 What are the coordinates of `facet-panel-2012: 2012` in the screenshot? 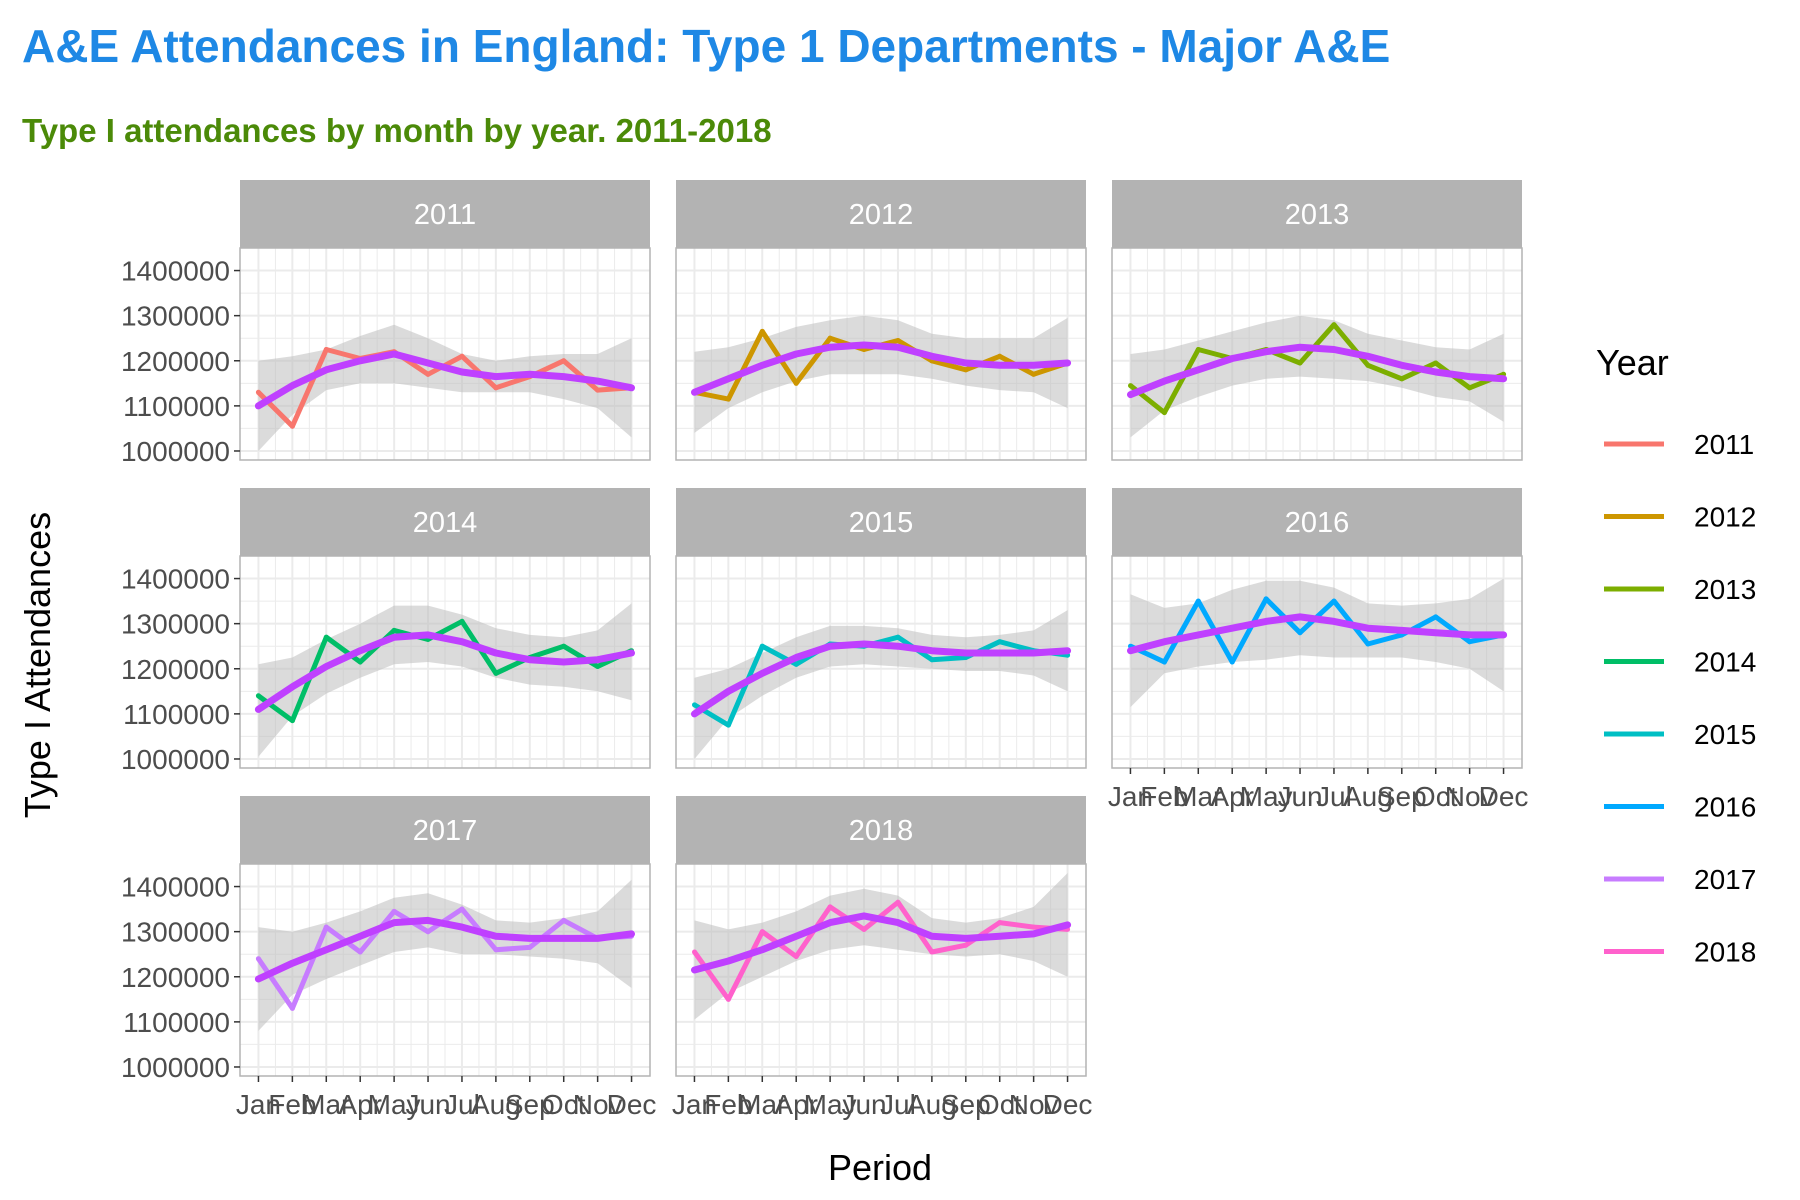 It's located at (881, 320).